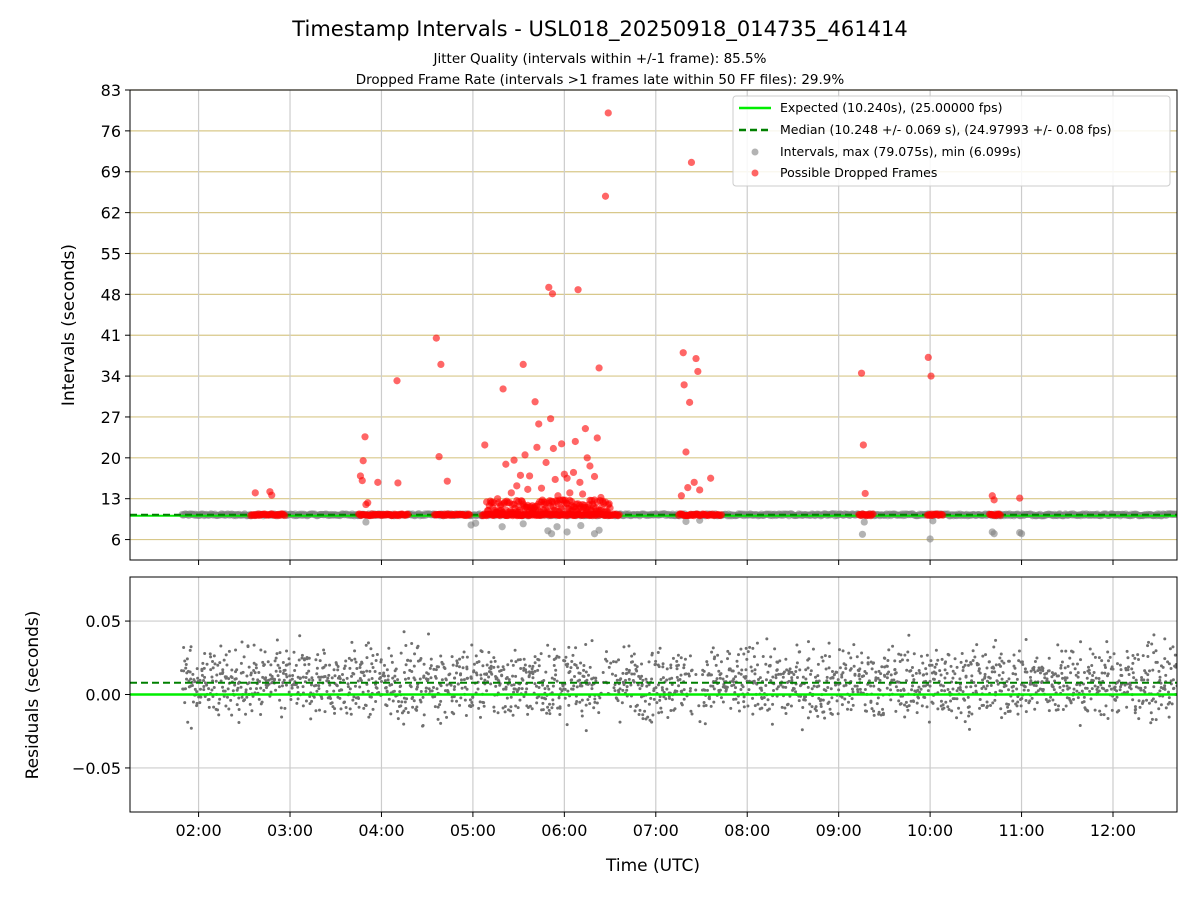  What do you see at coordinates (111, 253) in the screenshot?
I see `intervals-y-tick-label: 55` at bounding box center [111, 253].